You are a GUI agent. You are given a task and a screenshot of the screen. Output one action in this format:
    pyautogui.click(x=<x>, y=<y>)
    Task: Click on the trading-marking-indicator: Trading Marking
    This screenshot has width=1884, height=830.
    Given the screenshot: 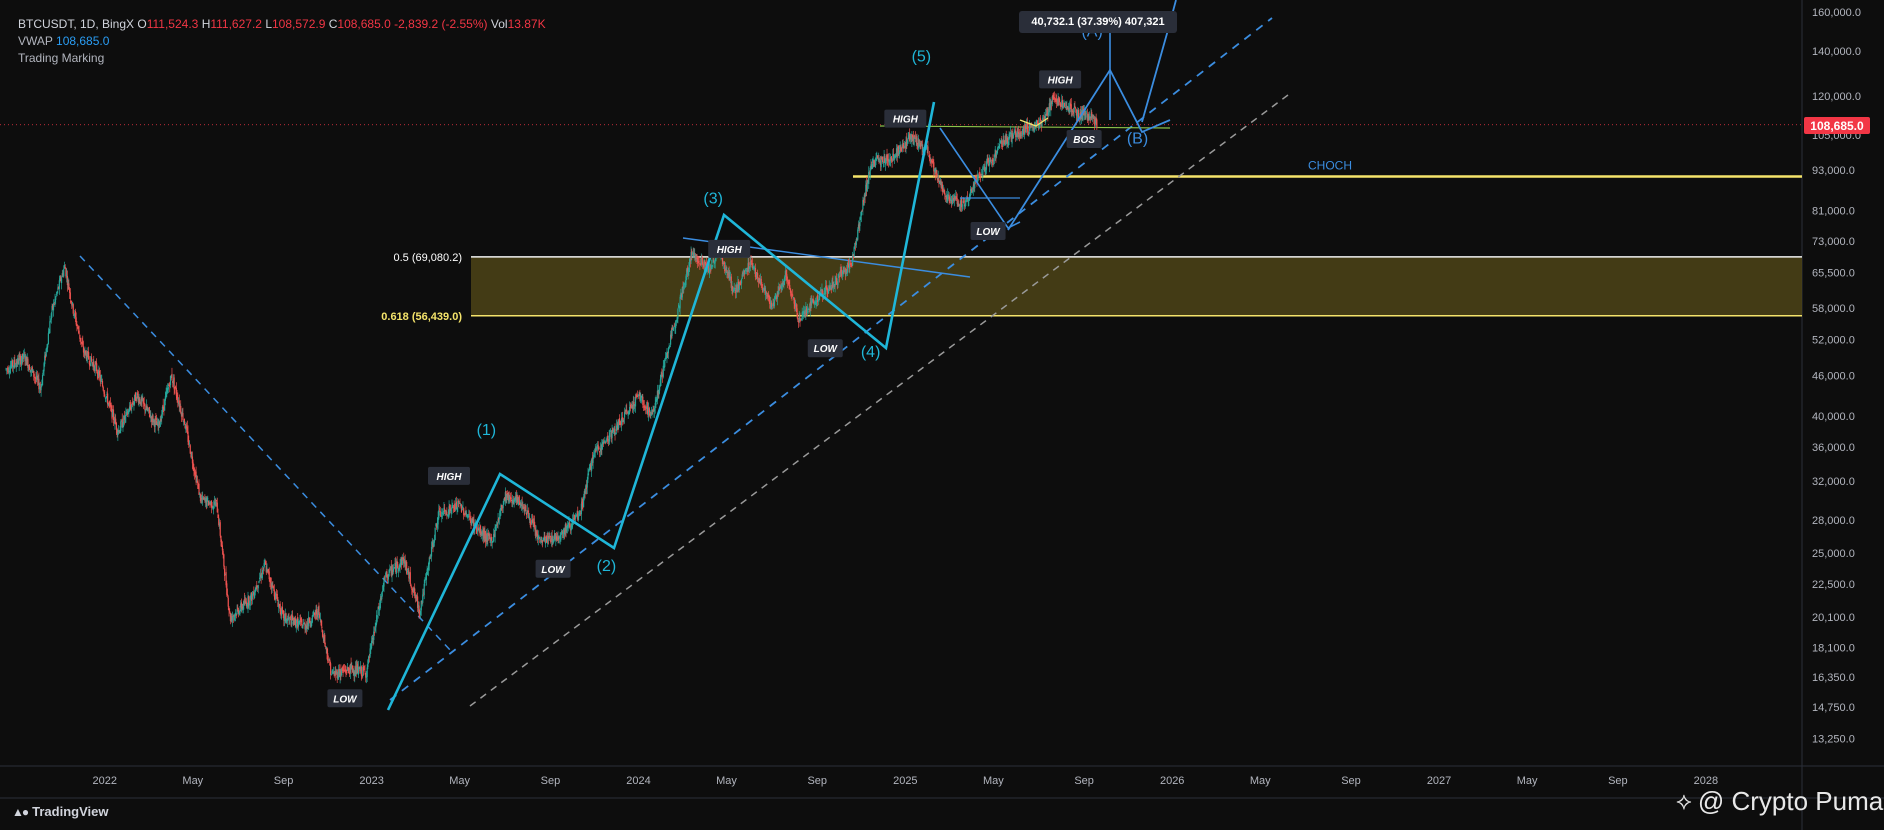 What is the action you would take?
    pyautogui.click(x=61, y=58)
    